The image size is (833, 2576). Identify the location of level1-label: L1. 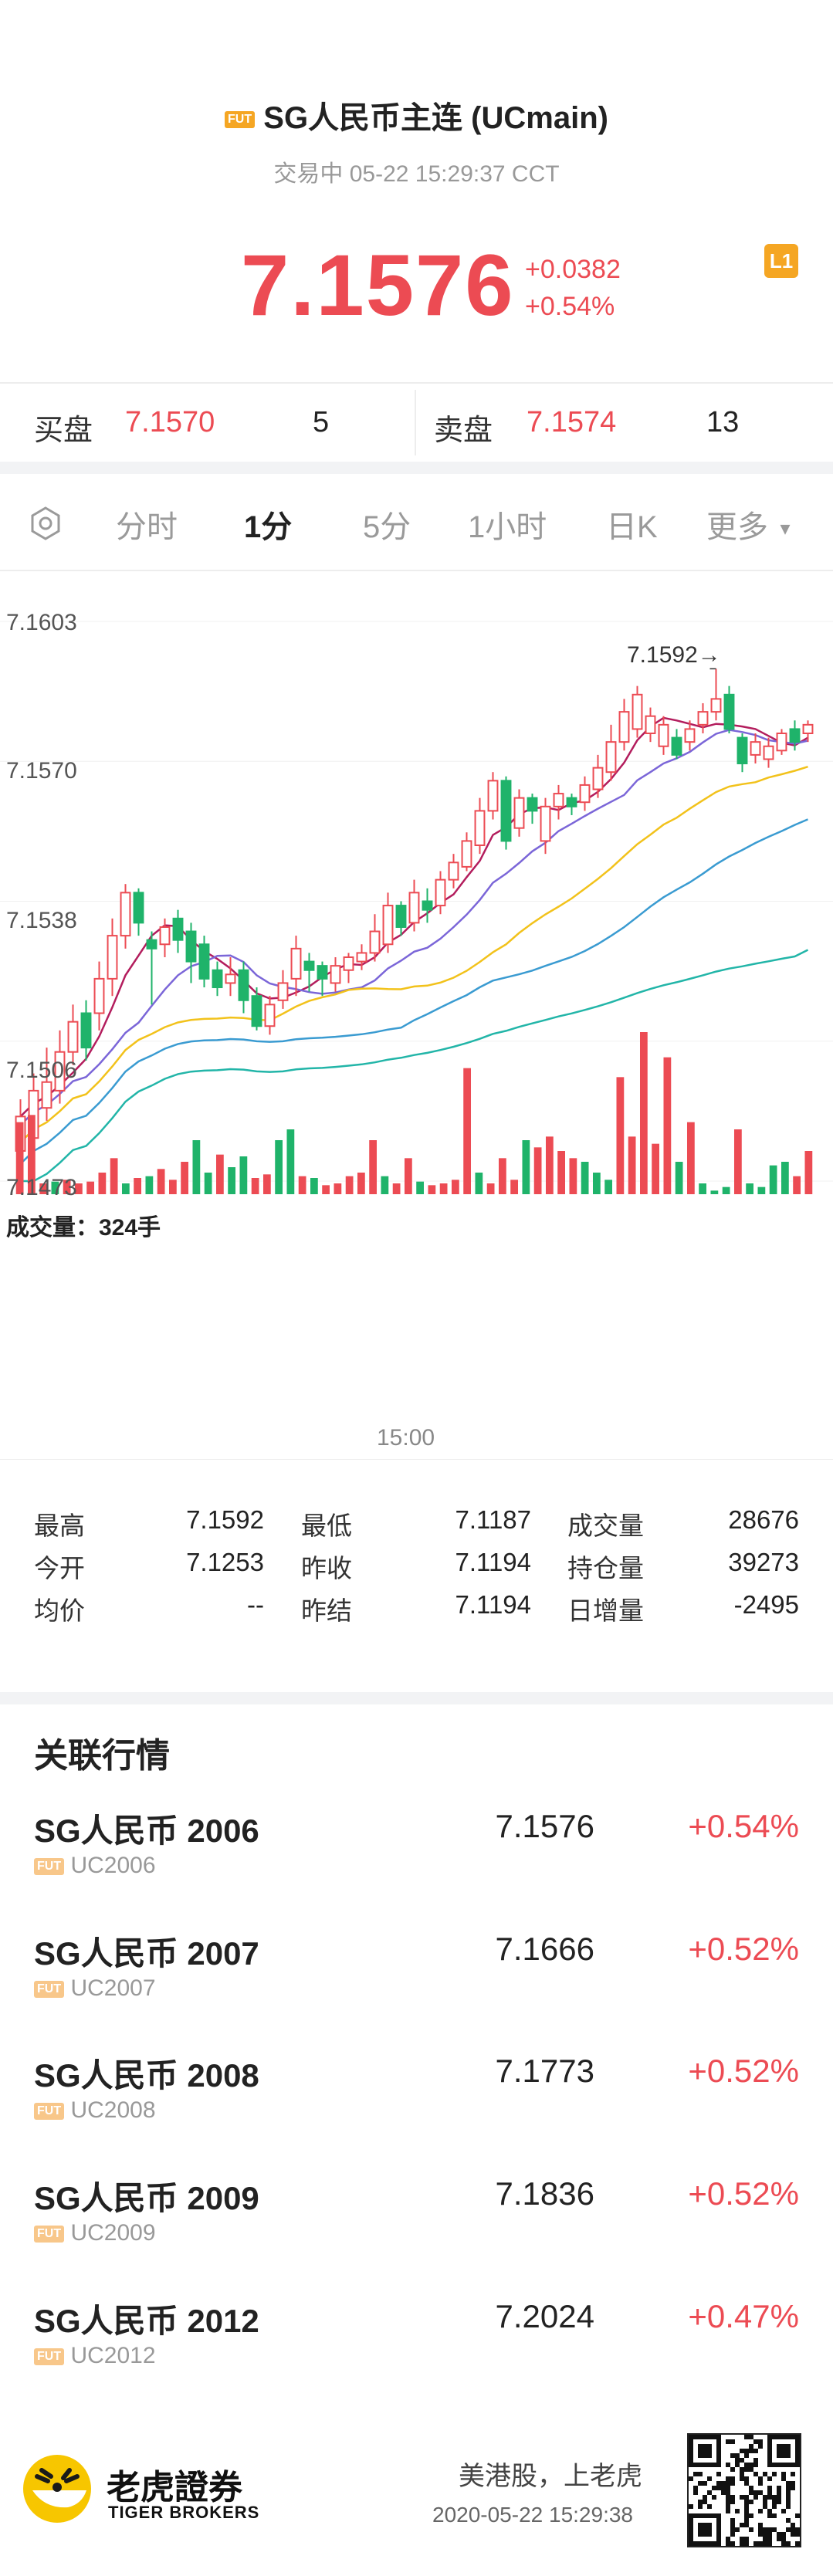
(781, 261).